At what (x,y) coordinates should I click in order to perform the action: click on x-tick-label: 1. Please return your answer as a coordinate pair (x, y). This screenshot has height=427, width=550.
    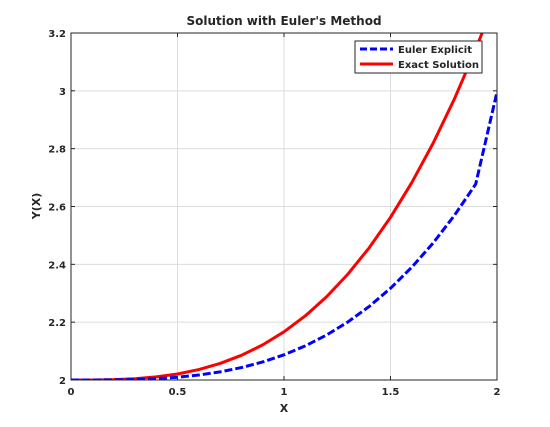
    Looking at the image, I should click on (284, 392).